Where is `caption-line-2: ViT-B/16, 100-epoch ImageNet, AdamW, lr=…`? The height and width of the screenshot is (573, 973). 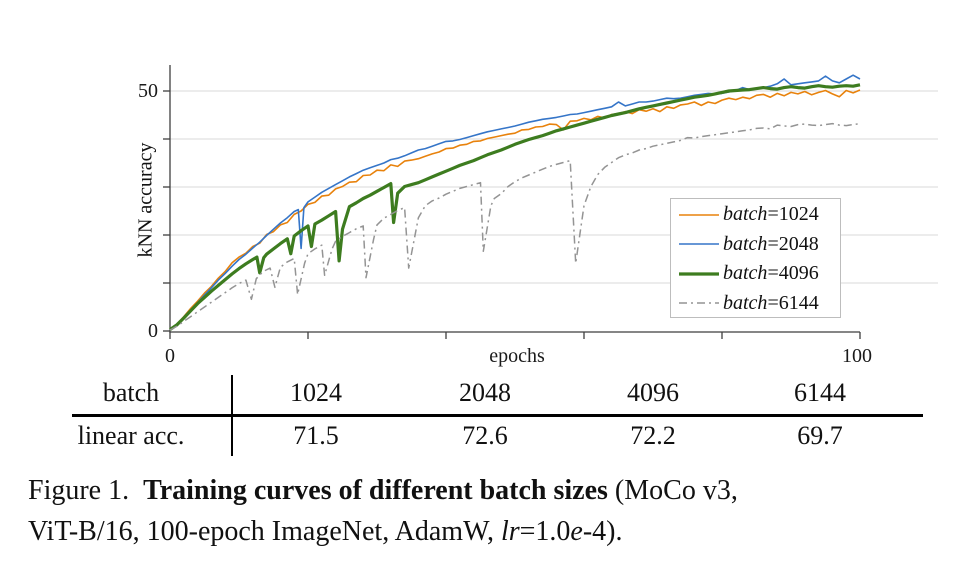 caption-line-2: ViT-B/16, 100-epoch ImageNet, AdamW, lr=… is located at coordinates (497, 531).